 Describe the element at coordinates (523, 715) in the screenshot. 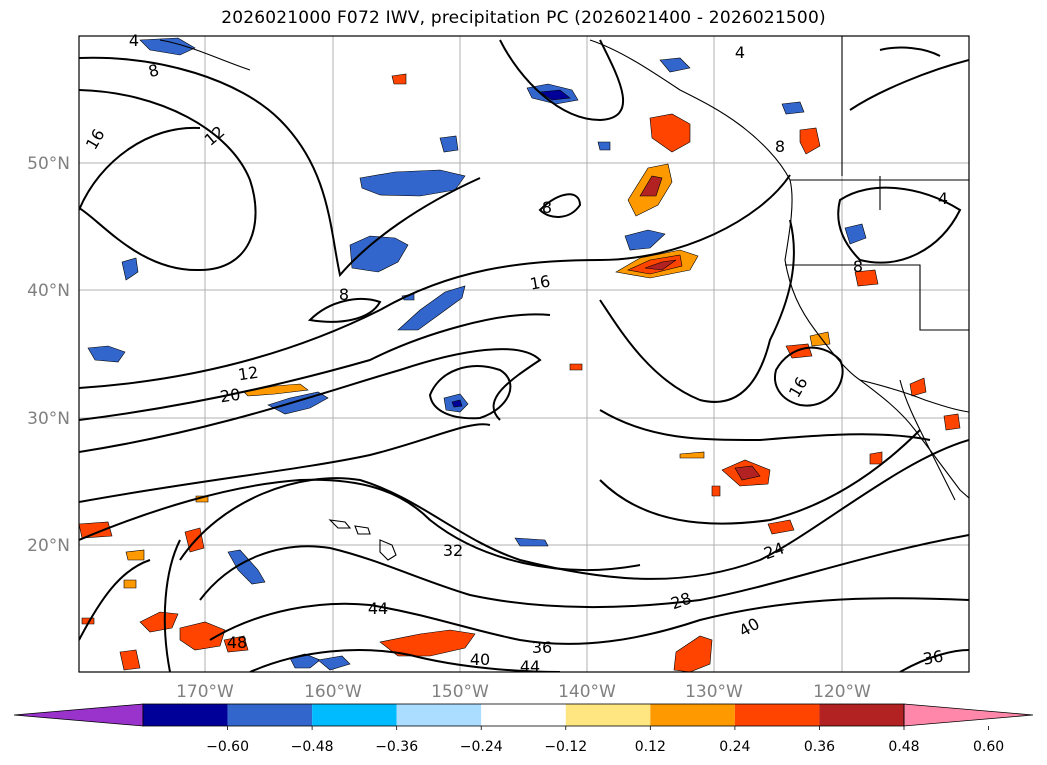

I see `colorbar` at that location.